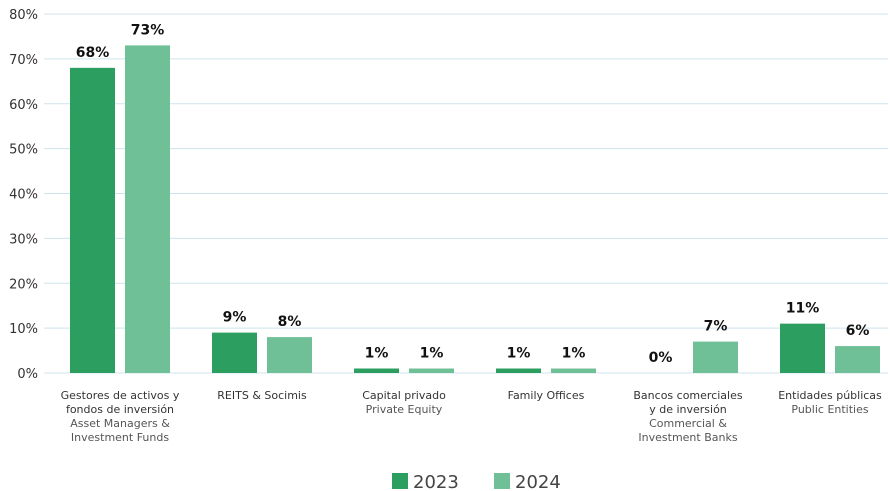 This screenshot has width=890, height=491. What do you see at coordinates (687, 437) in the screenshot?
I see `category-label-en: Investment Banks` at bounding box center [687, 437].